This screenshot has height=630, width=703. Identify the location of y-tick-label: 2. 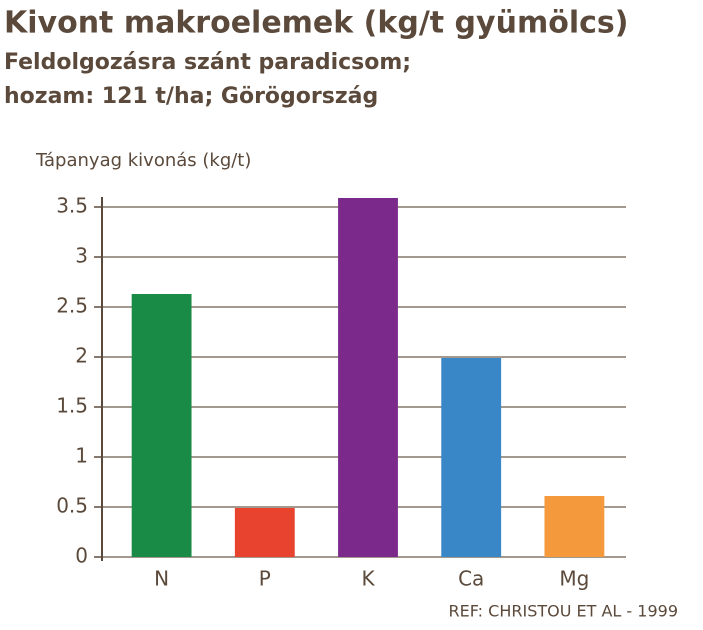
(81, 356).